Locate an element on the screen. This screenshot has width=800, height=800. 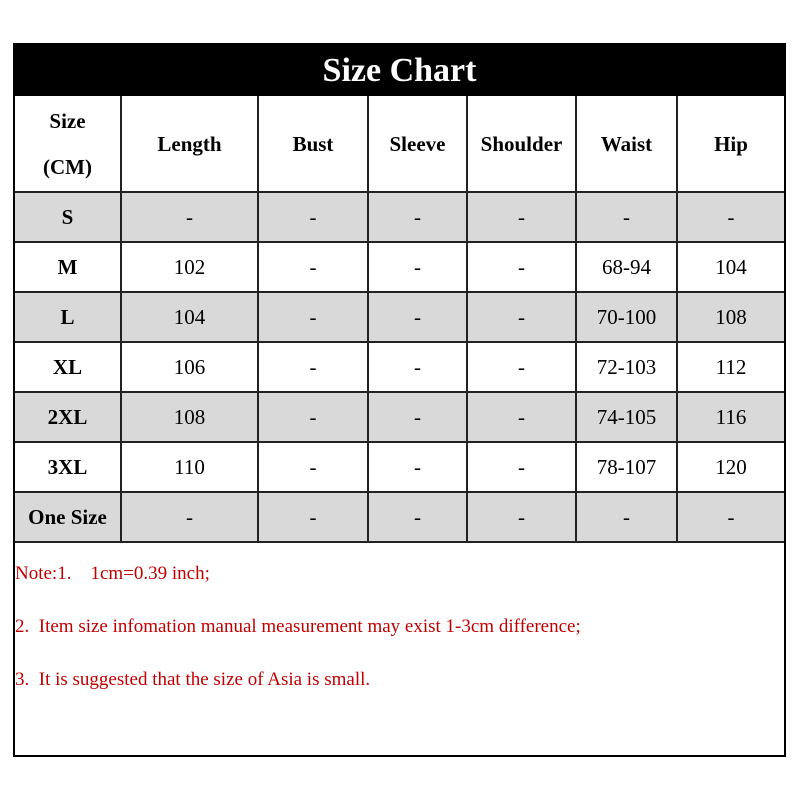
column-header: Hip is located at coordinates (730, 144).